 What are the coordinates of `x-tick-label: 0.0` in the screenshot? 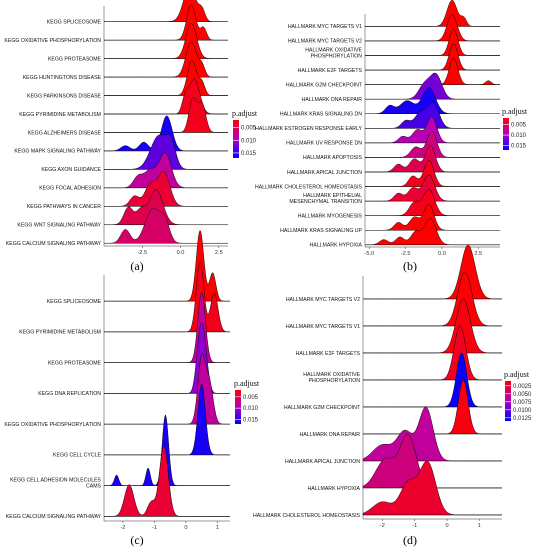 It's located at (442, 254).